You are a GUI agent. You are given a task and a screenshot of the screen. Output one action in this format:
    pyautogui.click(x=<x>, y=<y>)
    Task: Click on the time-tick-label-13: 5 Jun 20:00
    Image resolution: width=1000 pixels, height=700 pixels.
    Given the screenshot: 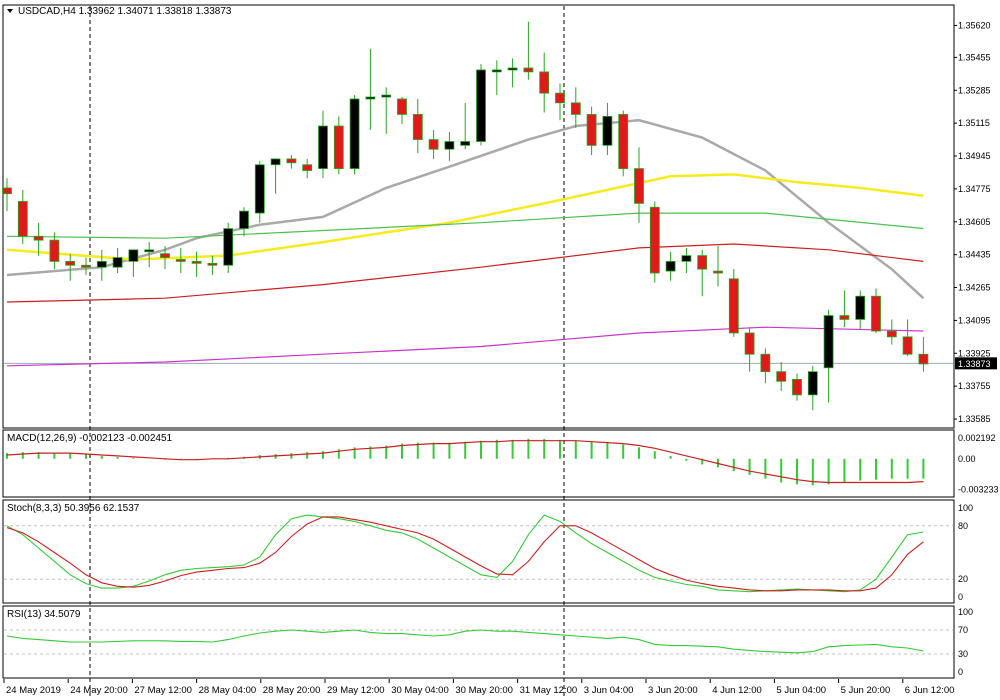 What is the action you would take?
    pyautogui.click(x=866, y=690)
    